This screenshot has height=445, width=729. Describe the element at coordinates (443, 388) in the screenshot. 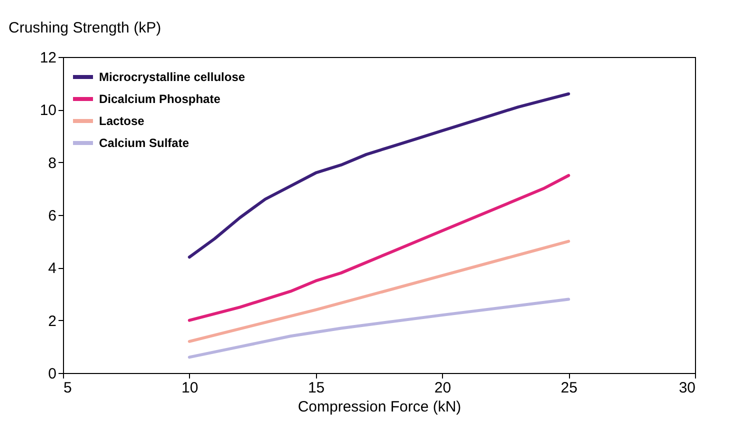

I see `x-tick-label: 20` at that location.